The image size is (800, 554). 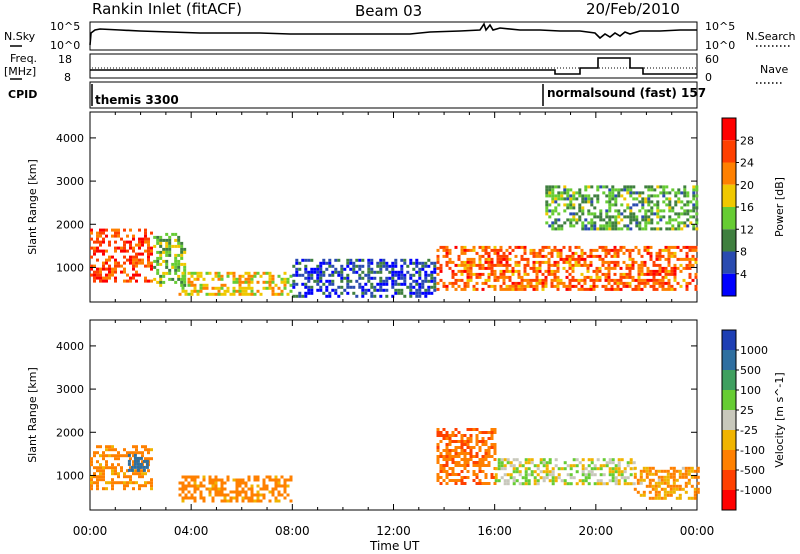 What do you see at coordinates (70, 475) in the screenshot?
I see `y-tick-label: 1000` at bounding box center [70, 475].